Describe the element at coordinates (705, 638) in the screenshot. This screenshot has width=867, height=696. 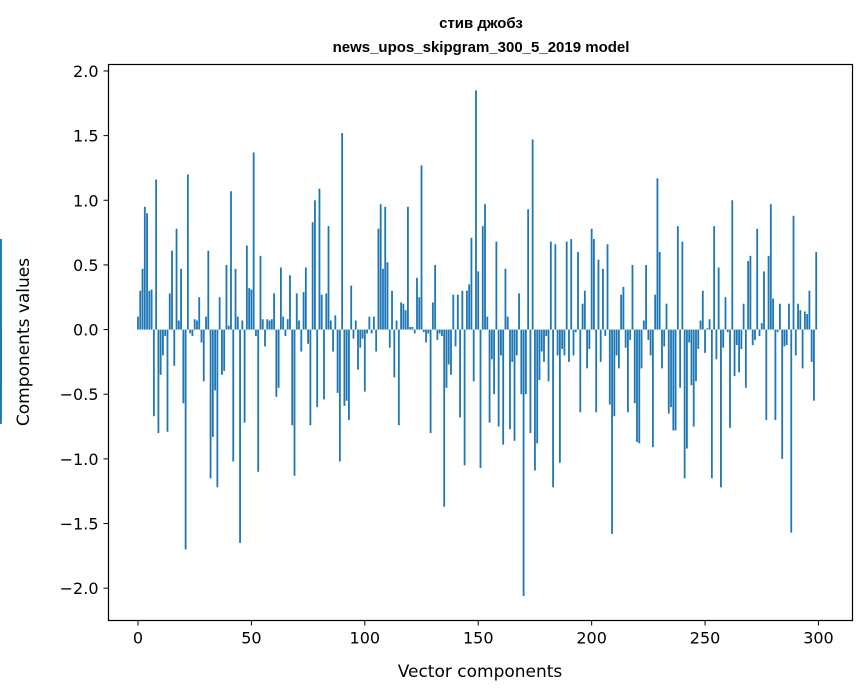
I see `x-tick-label: 250` at that location.